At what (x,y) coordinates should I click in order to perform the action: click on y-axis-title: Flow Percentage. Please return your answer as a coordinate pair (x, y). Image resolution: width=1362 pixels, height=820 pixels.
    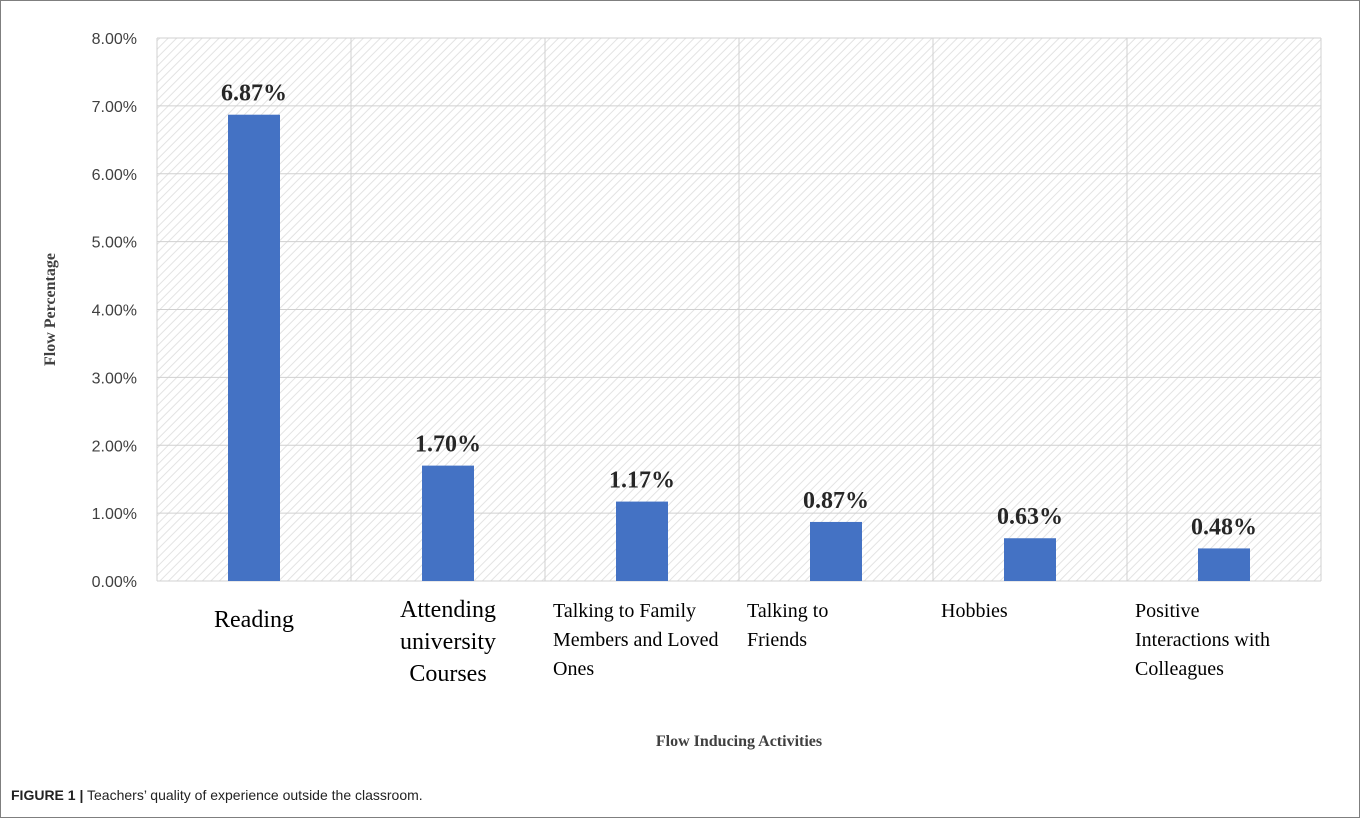
    Looking at the image, I should click on (50, 309).